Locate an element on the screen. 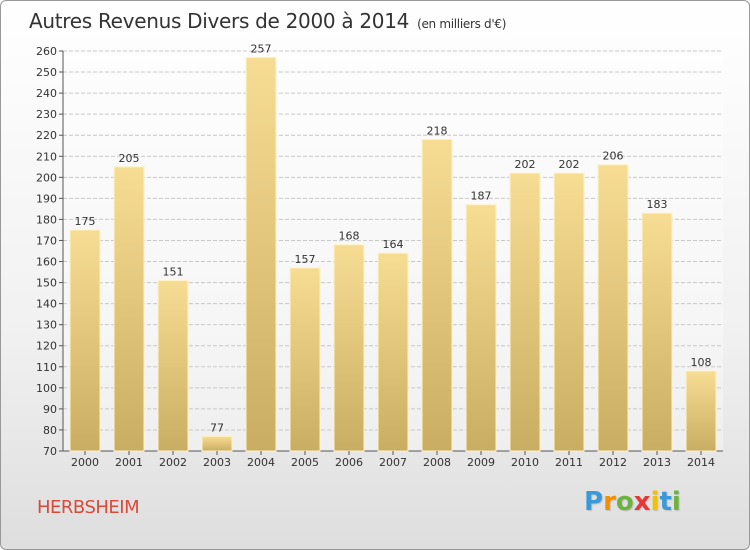 The height and width of the screenshot is (550, 750). y-tick-label: 80 is located at coordinates (50, 430).